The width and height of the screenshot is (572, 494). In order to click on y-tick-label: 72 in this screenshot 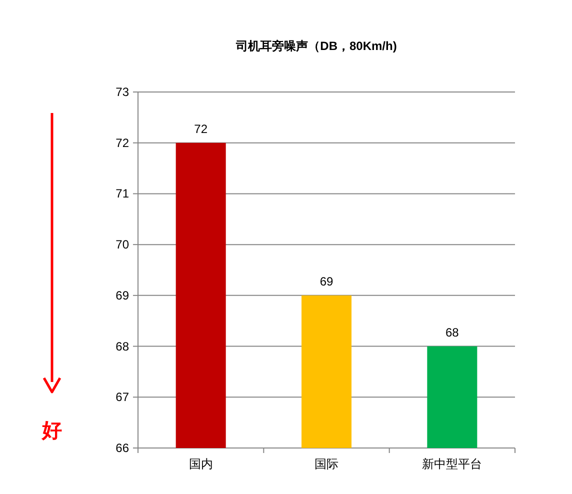, I will do `click(123, 143)`.